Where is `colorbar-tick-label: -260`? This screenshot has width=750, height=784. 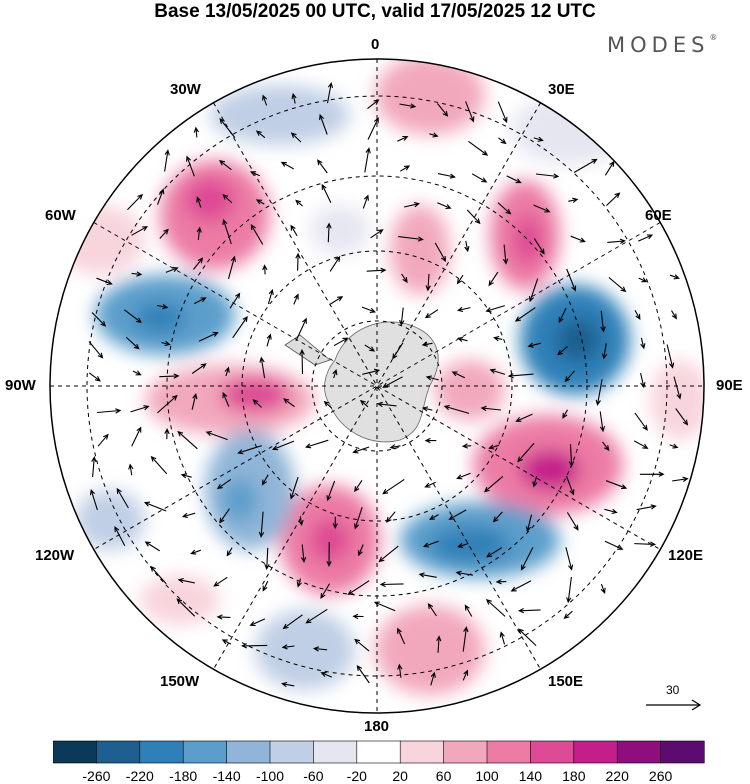 colorbar-tick-label: -260 is located at coordinates (96, 776).